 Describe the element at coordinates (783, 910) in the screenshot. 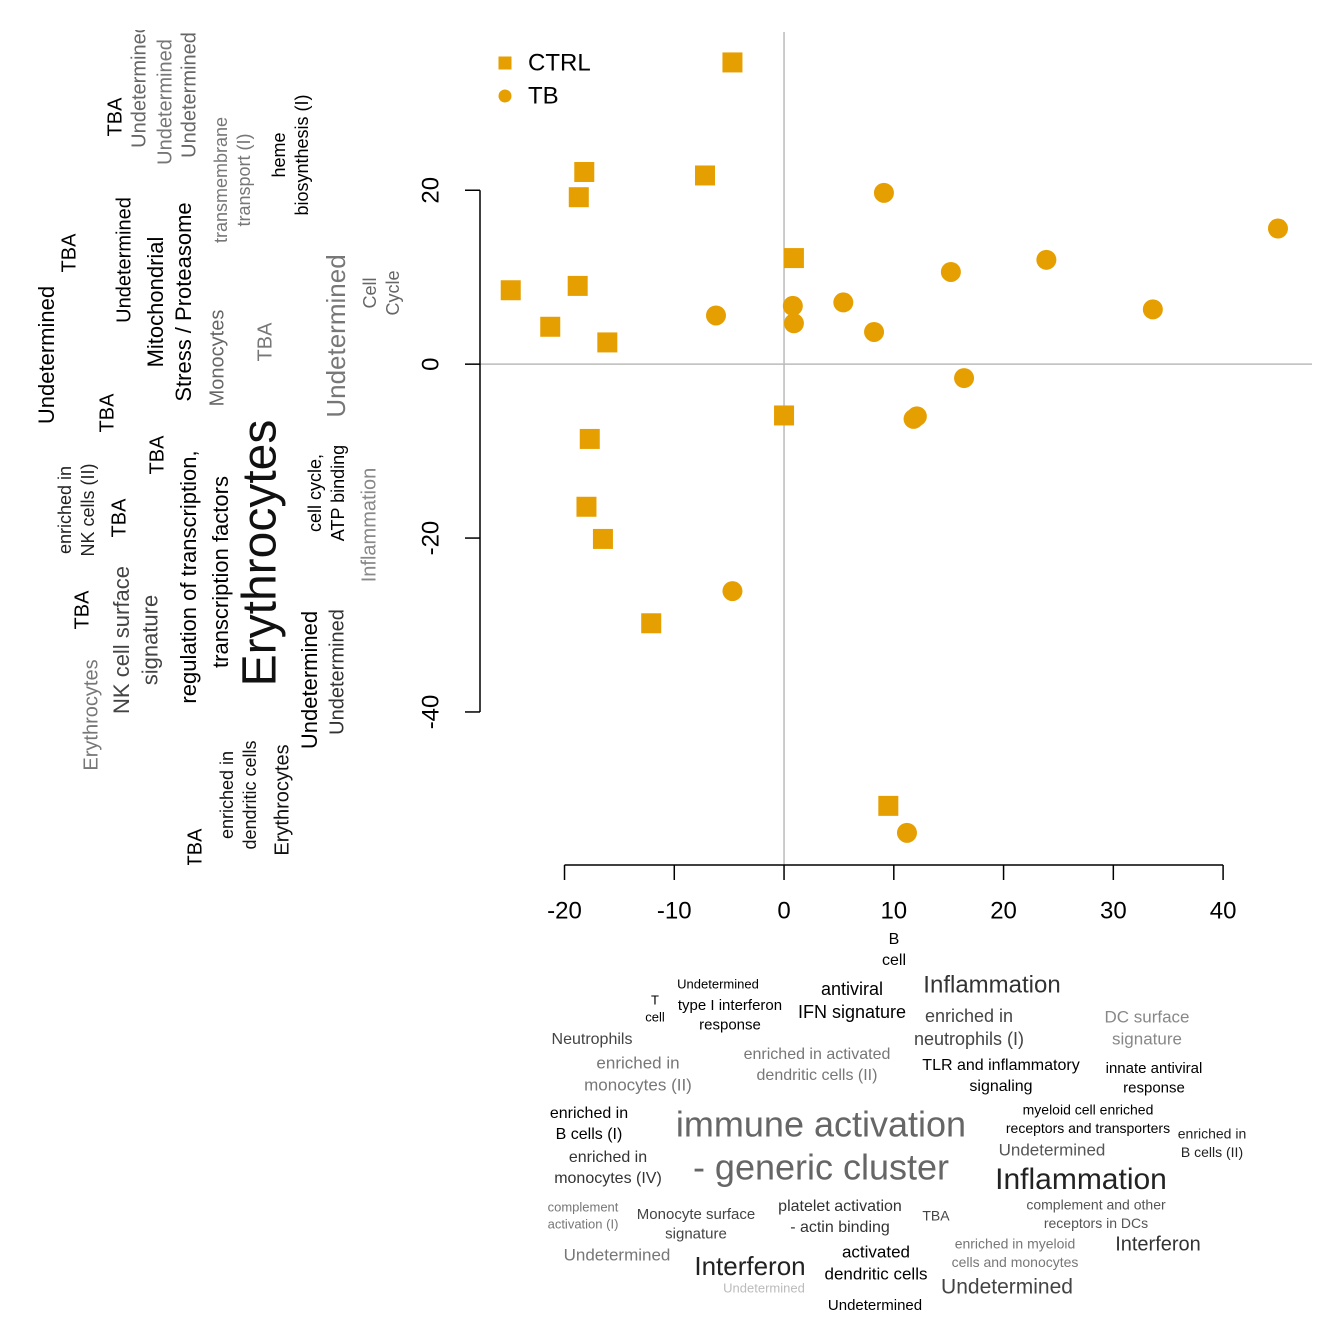

I see `x-tick-label: 0` at that location.